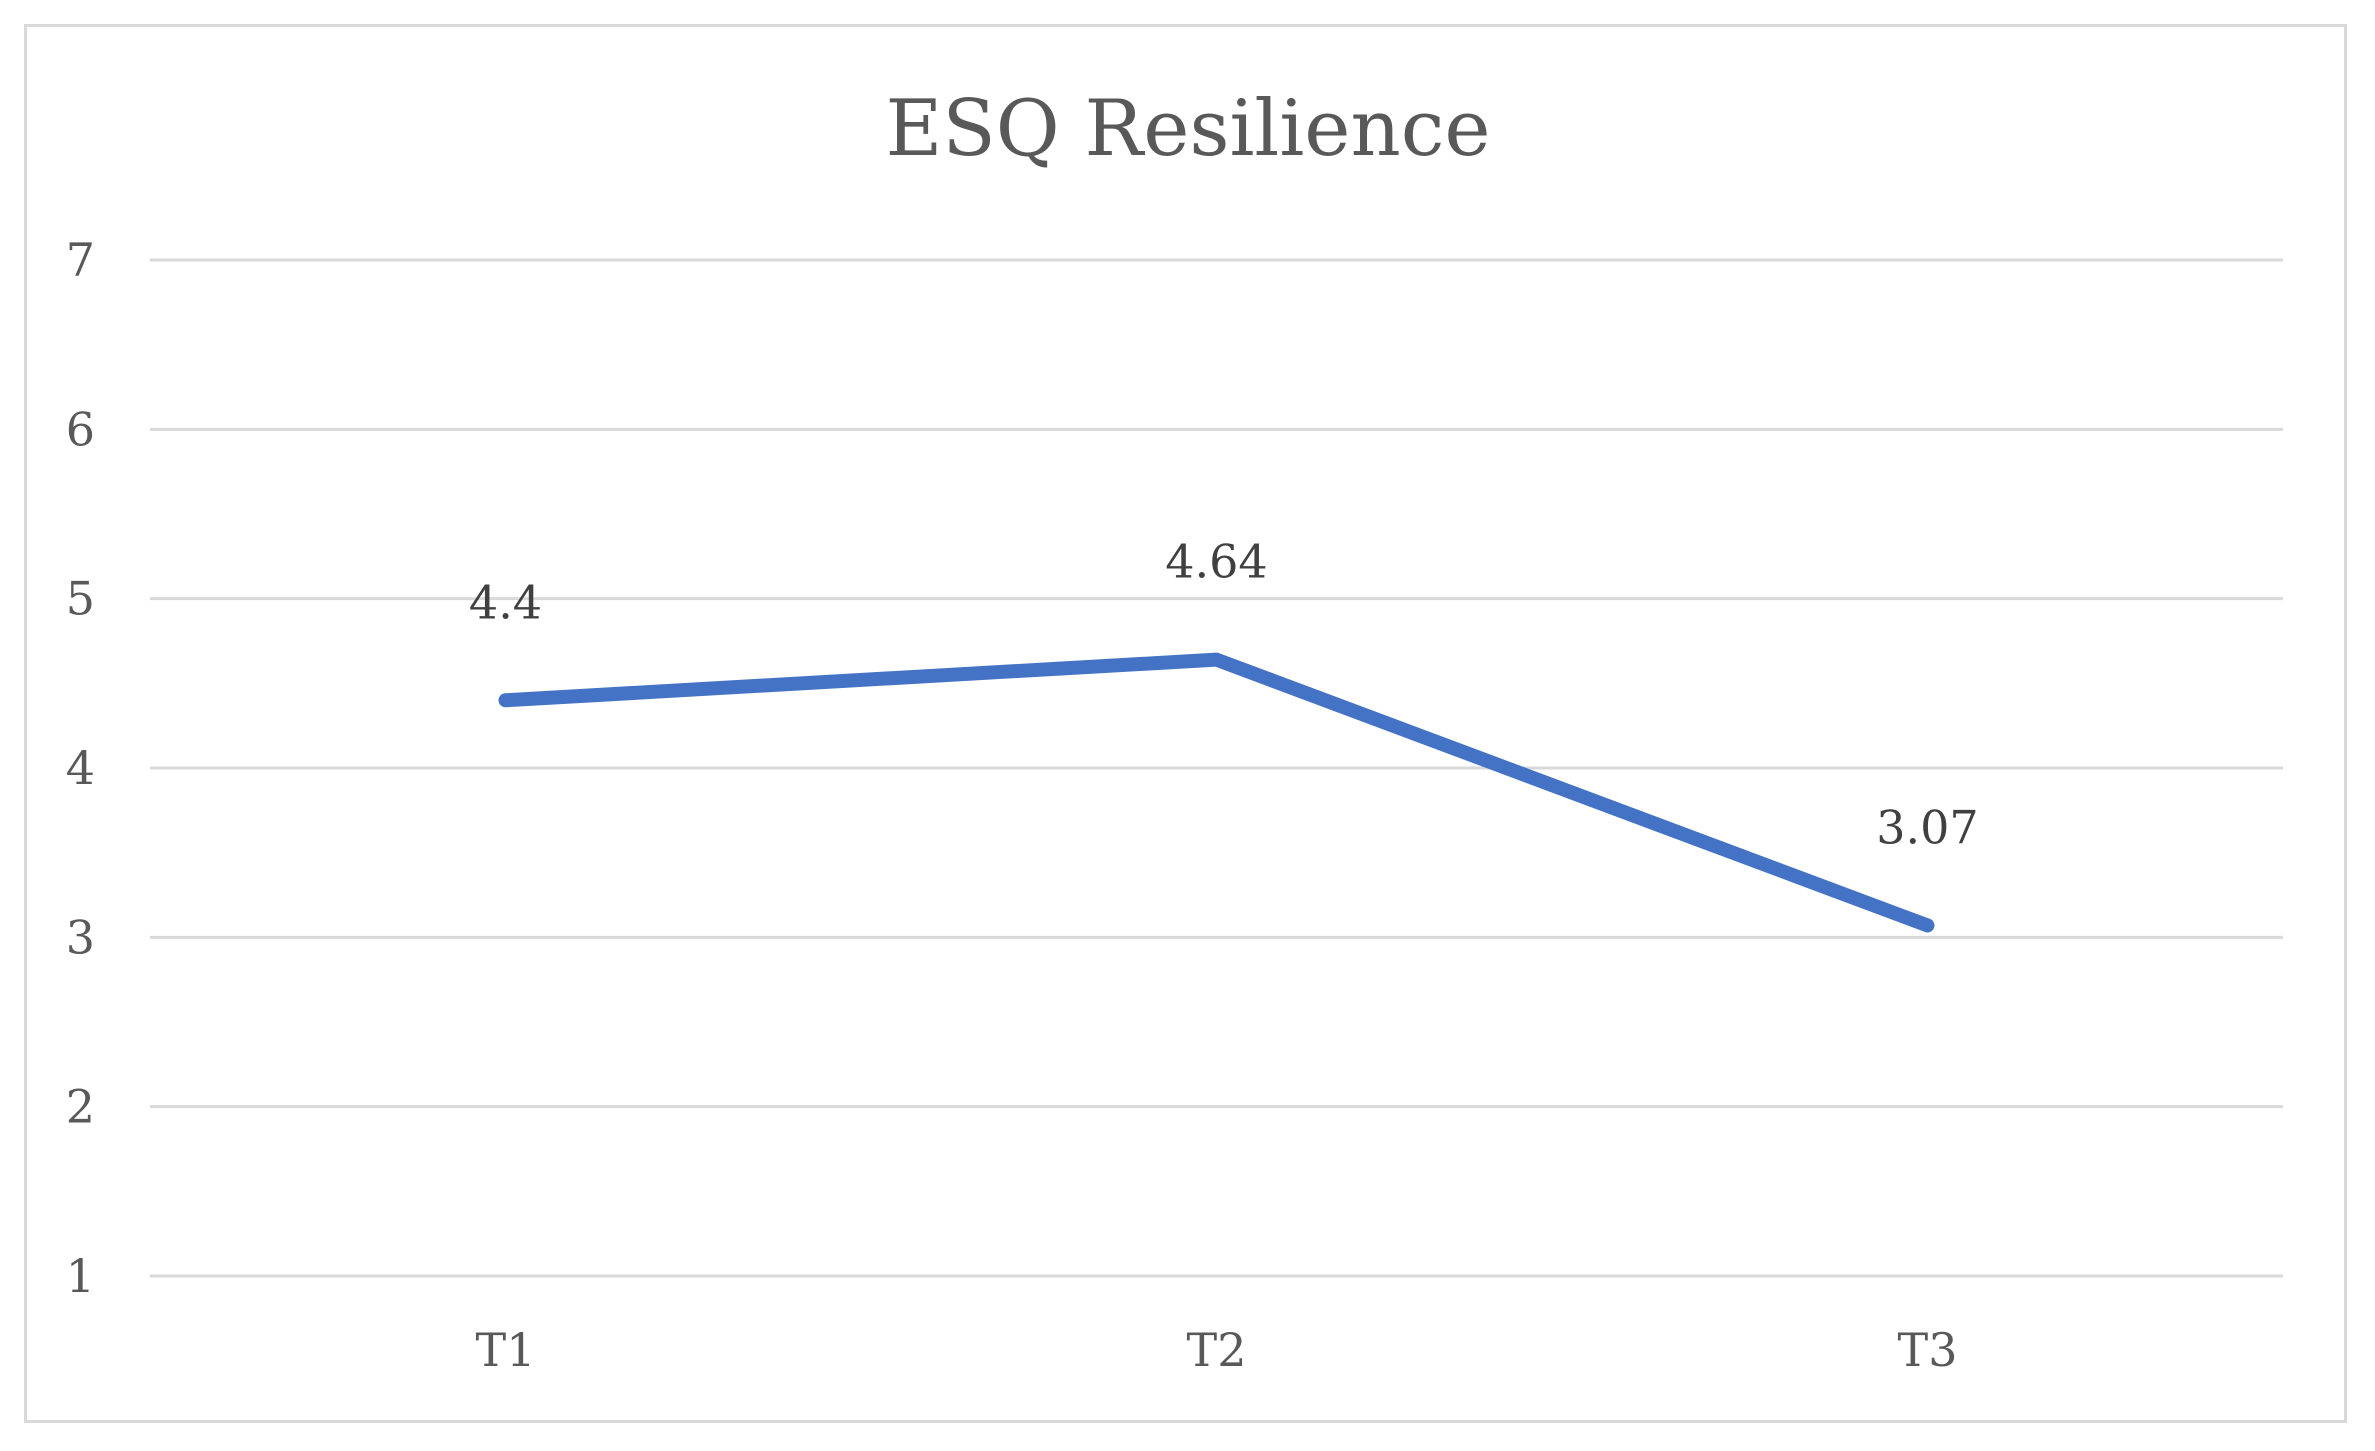 The width and height of the screenshot is (2375, 1451). What do you see at coordinates (1187, 129) in the screenshot?
I see `chart-title: ESQ Resilience` at bounding box center [1187, 129].